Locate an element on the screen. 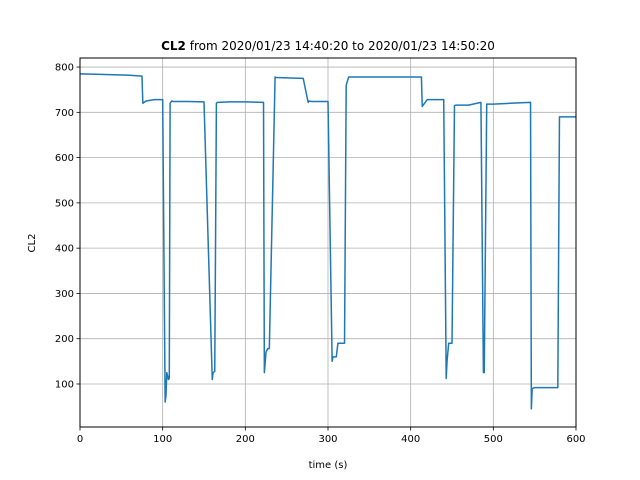  y-axis: 100 200 300 400 500 600 700 800 is located at coordinates (67, 226).